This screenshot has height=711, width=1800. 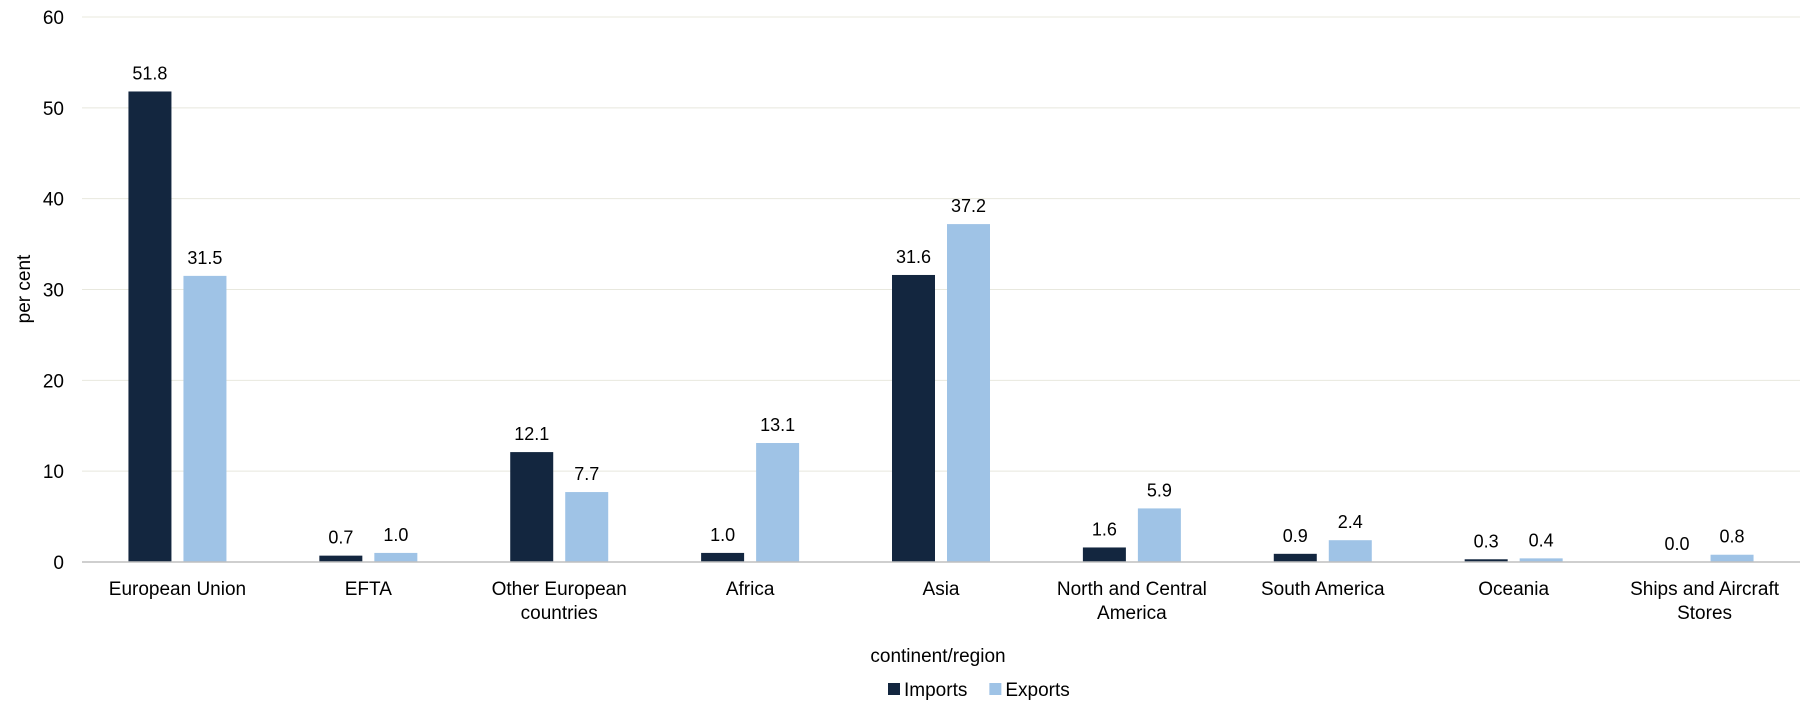 I want to click on y-tick-label: 10, so click(x=53, y=472).